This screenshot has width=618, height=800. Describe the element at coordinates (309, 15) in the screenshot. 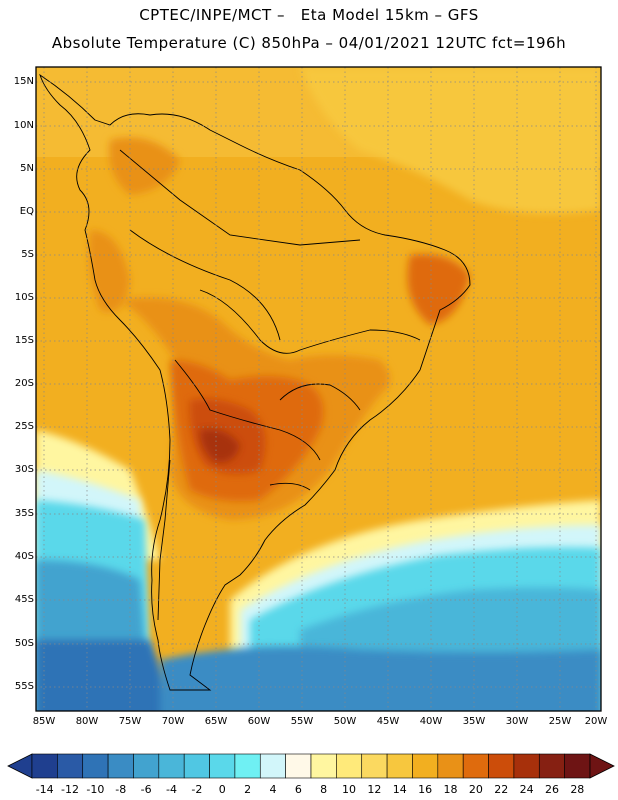

I see `title-line-1: CPTEC/INPE/MCT – Eta Model 15km – GFS` at that location.